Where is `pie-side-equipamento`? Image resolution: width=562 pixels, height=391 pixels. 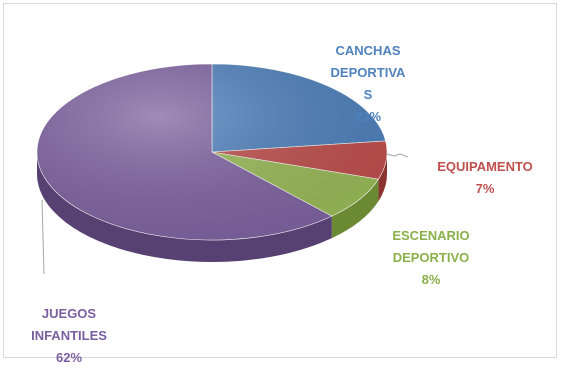
pie-side-equipamento is located at coordinates (382, 177).